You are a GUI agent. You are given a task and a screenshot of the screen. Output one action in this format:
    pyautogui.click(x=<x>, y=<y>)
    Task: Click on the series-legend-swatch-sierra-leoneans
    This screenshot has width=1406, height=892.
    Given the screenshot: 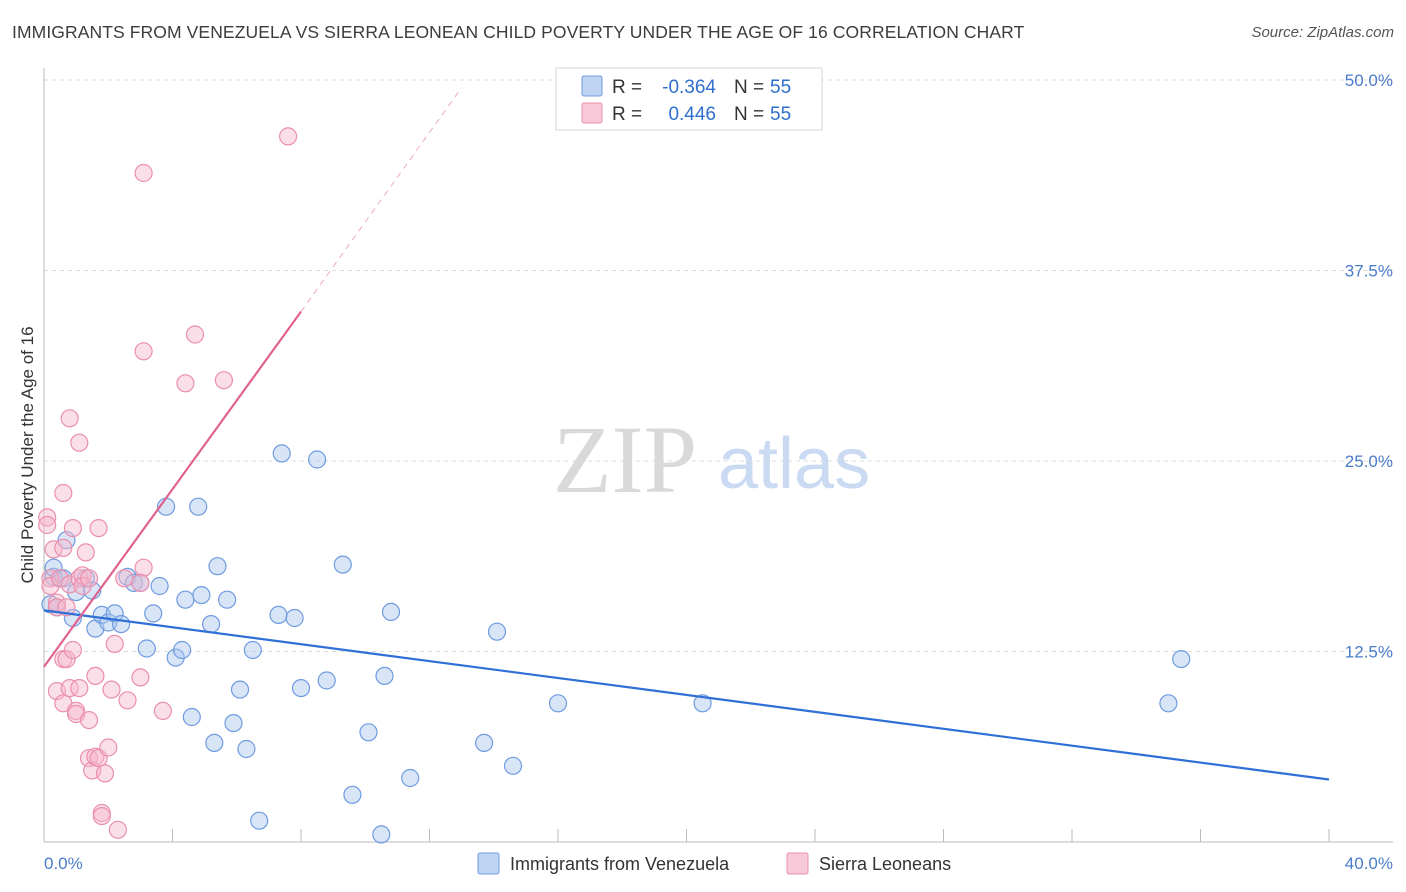 What is the action you would take?
    pyautogui.click(x=797, y=863)
    